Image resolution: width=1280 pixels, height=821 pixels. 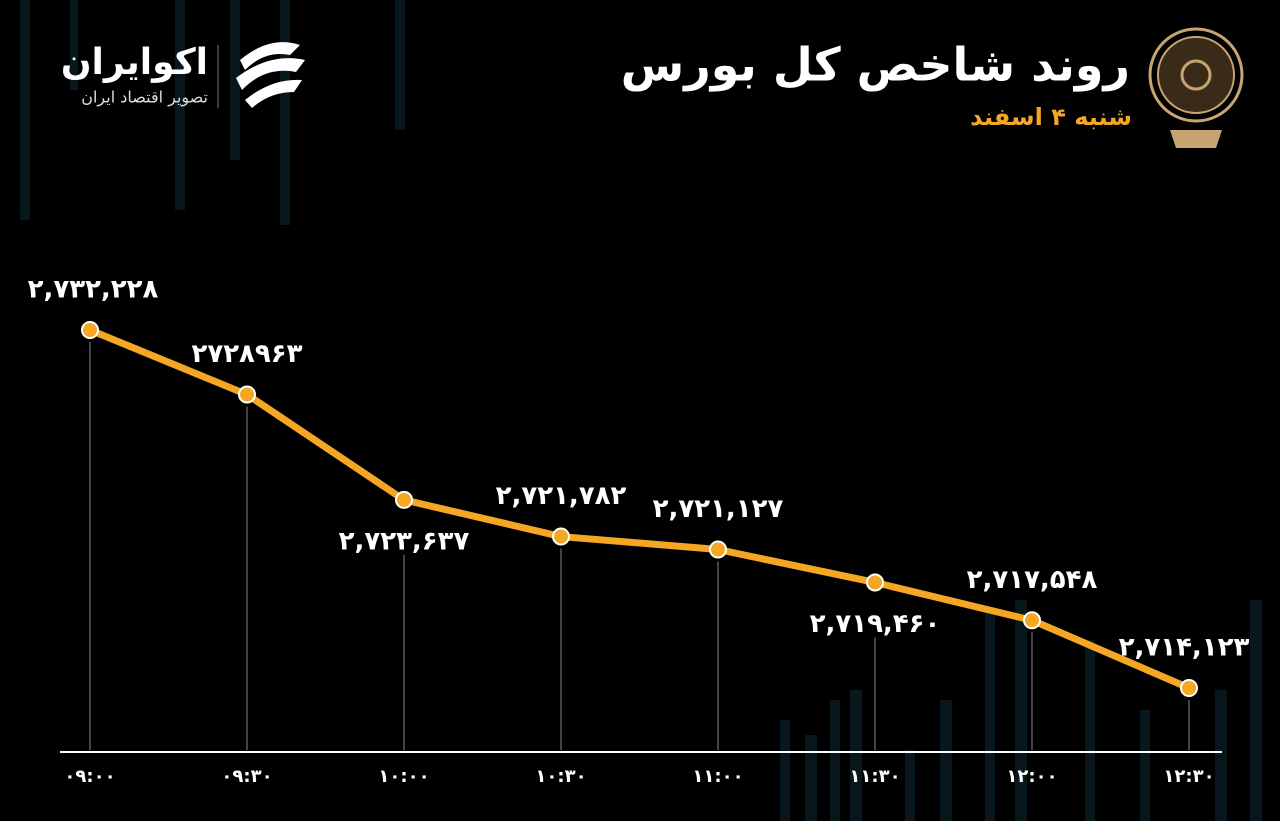 What do you see at coordinates (1051, 117) in the screenshot?
I see `chart-subtitle: شنبه ۴ اسفند` at bounding box center [1051, 117].